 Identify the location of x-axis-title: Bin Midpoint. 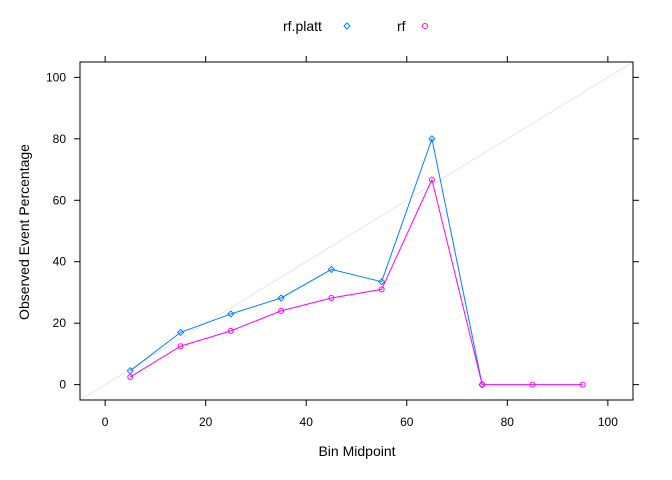
(356, 451).